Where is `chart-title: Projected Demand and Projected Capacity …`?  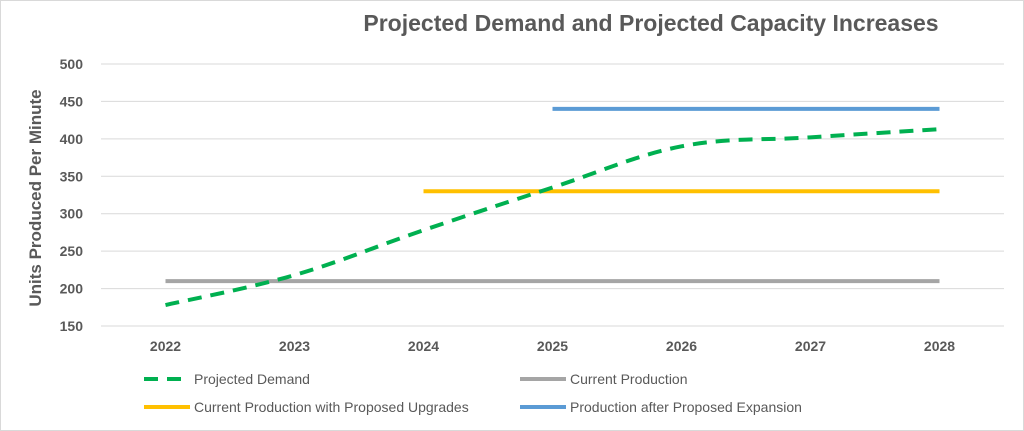
chart-title: Projected Demand and Projected Capacity … is located at coordinates (650, 23).